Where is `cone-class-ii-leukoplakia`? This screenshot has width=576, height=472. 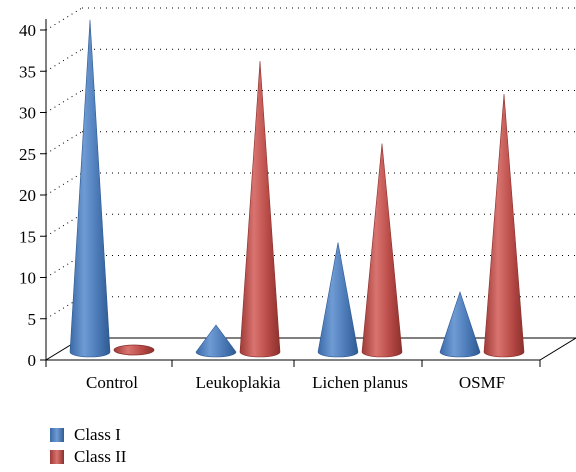
cone-class-ii-leukoplakia is located at coordinates (260, 209).